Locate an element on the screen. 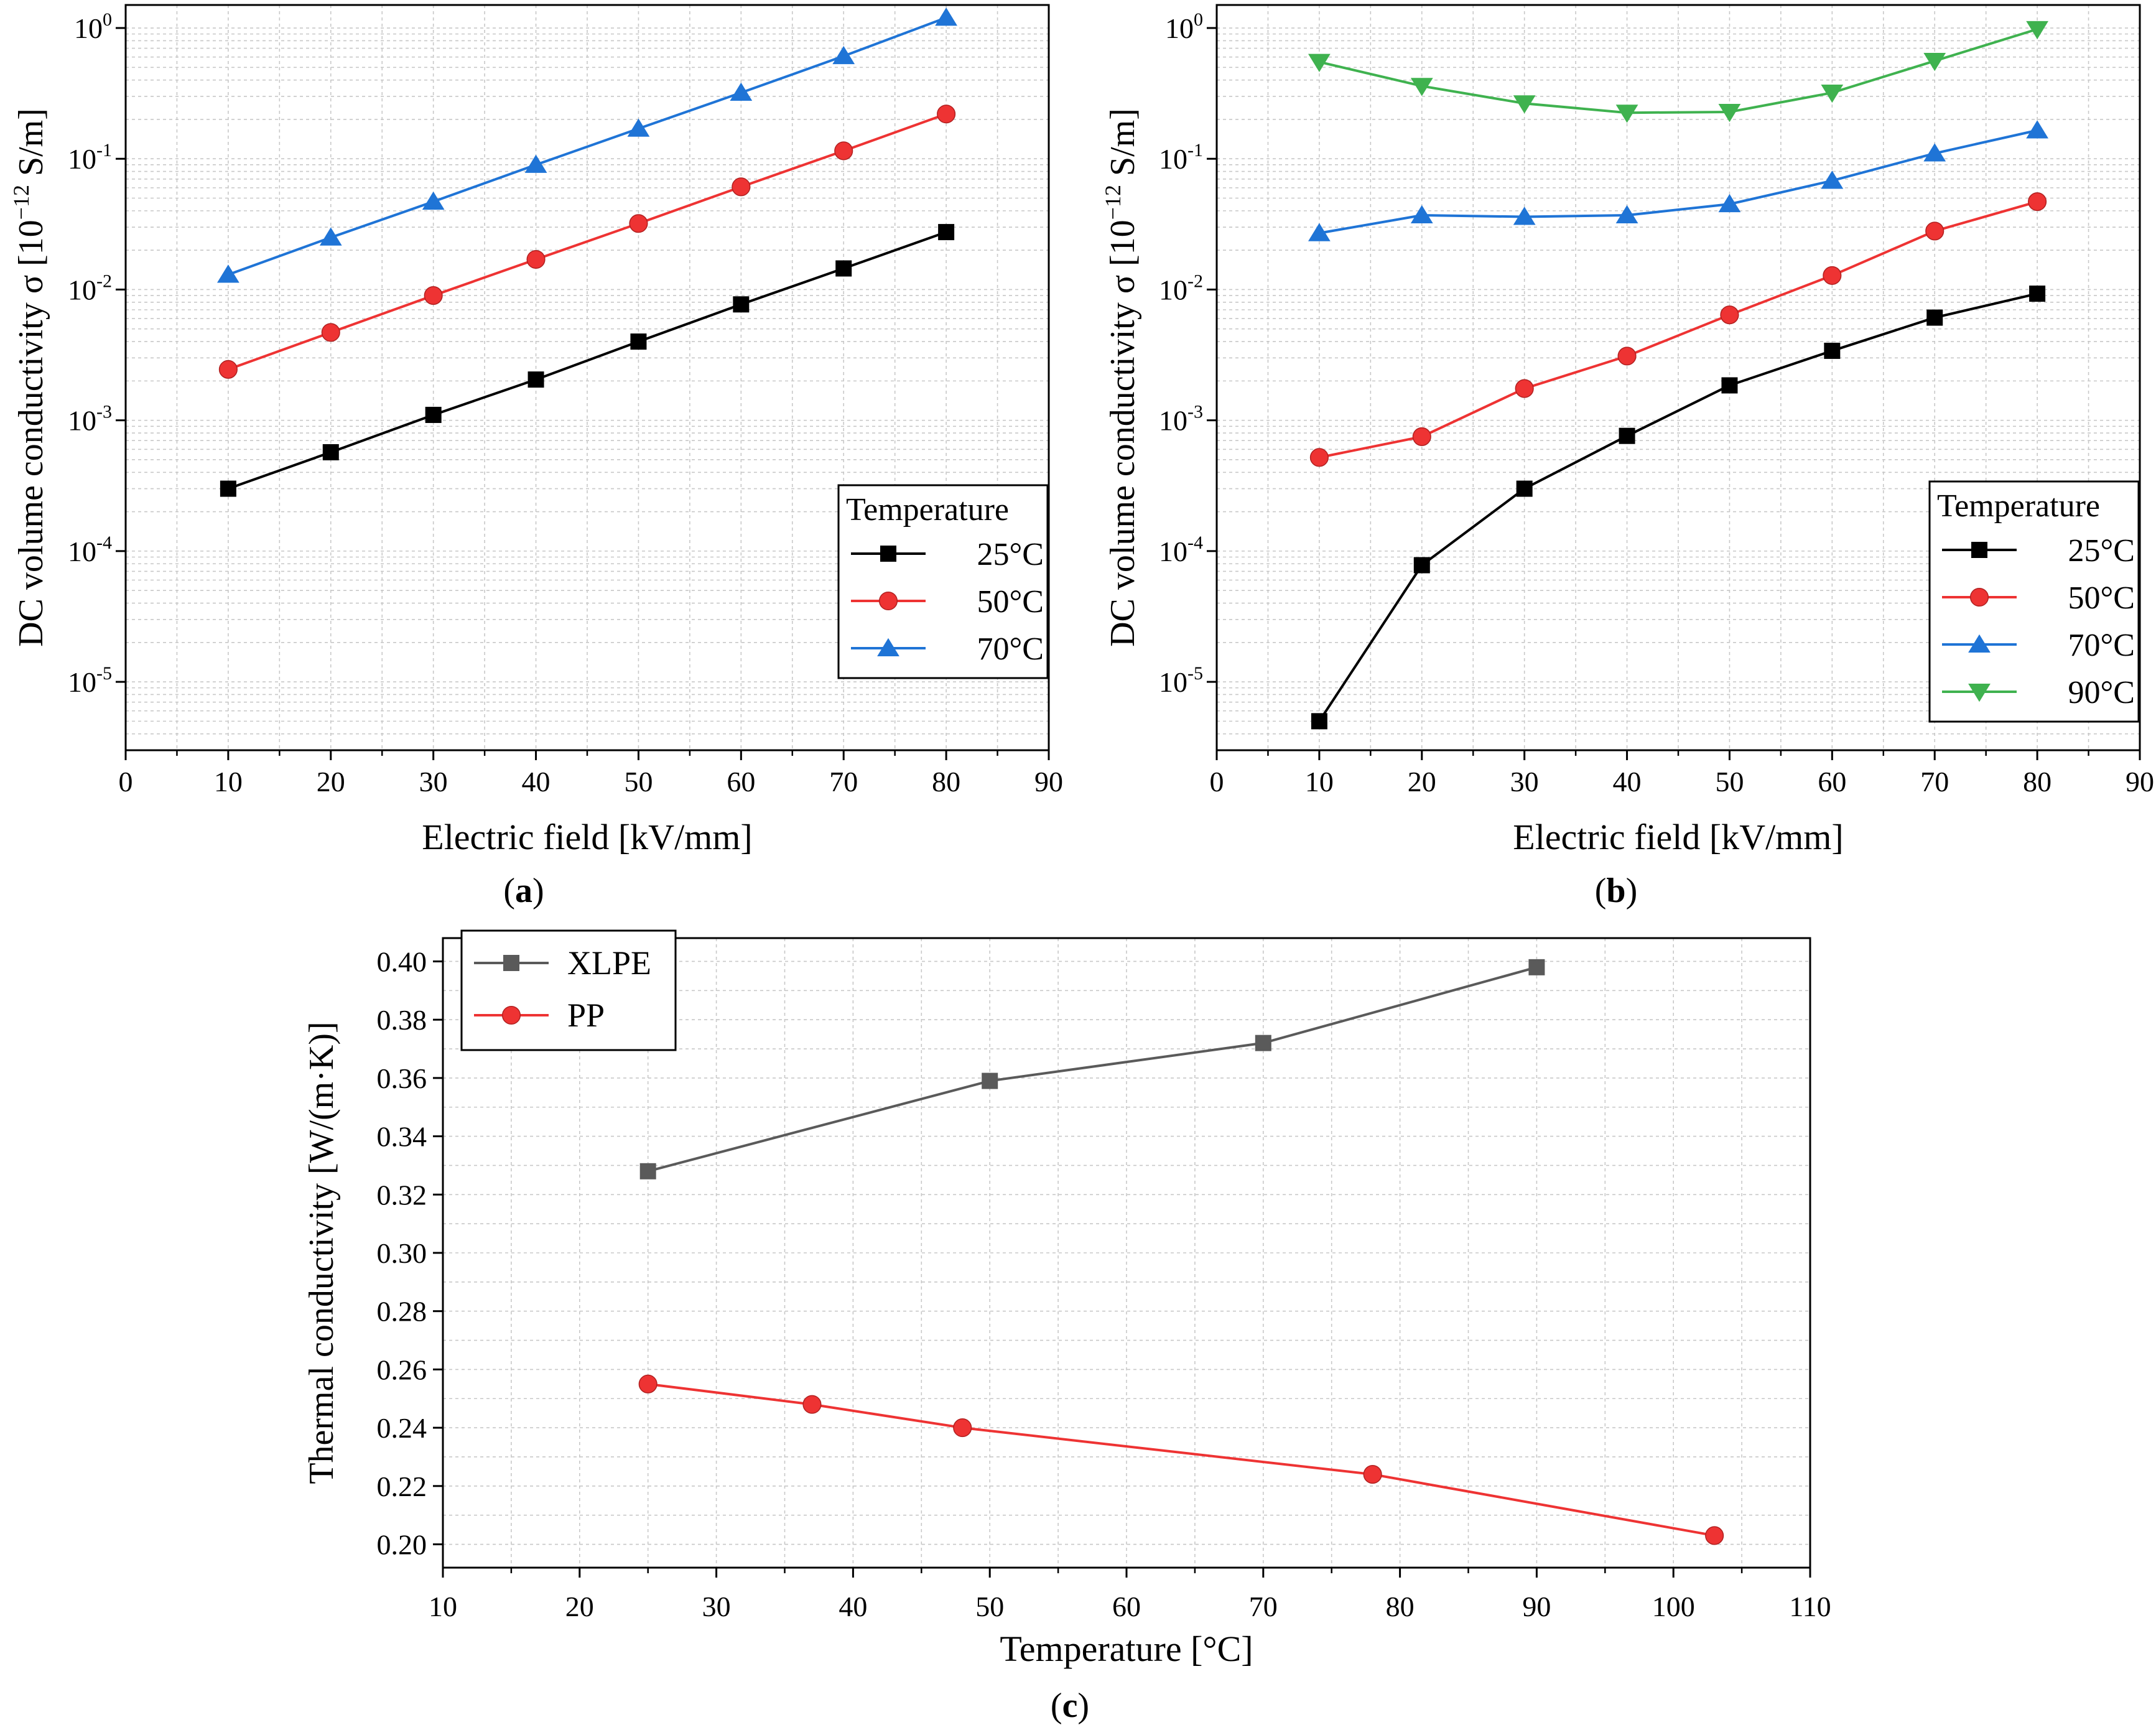 The height and width of the screenshot is (1730, 2156). y-tick-label: 0.34 is located at coordinates (402, 1137).